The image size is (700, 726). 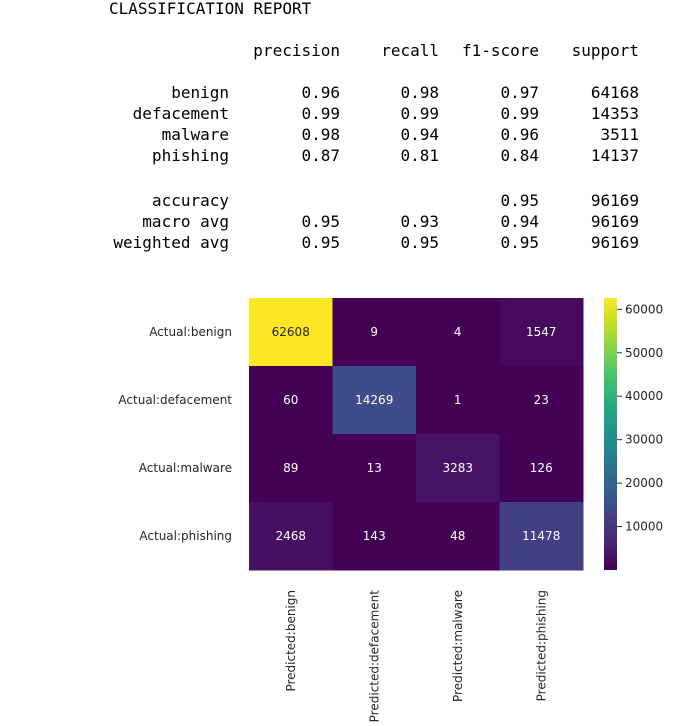 I want to click on colorbar-tick-label: 50000, so click(x=644, y=353).